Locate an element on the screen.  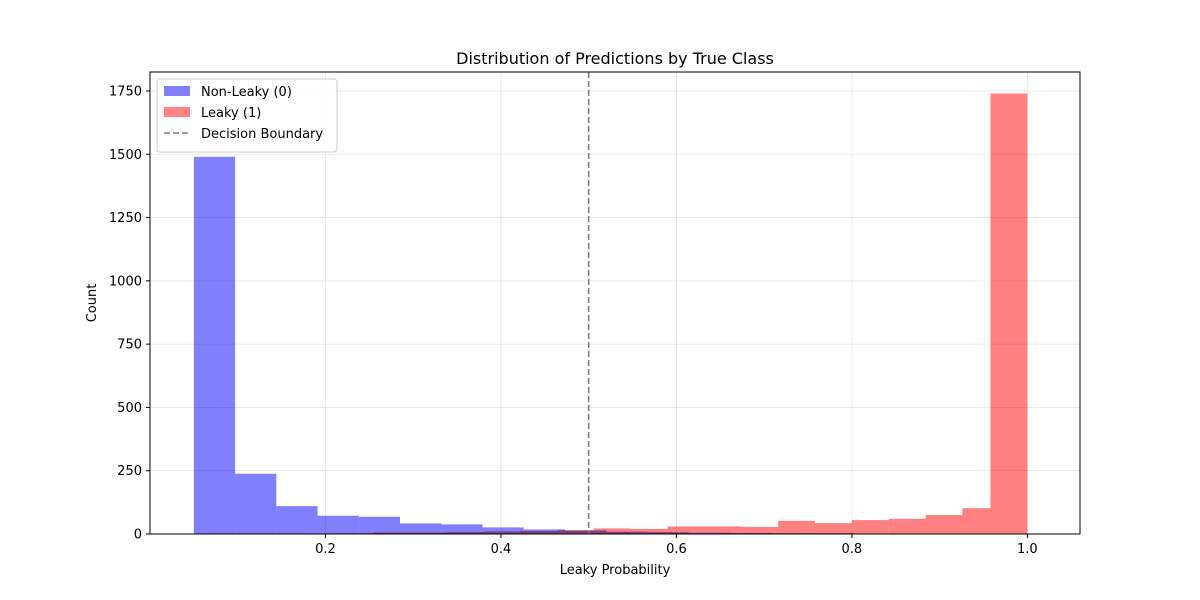
x-axis-ticks: 0.2 0.4 0.6 0.8 1.0 is located at coordinates (676, 545).